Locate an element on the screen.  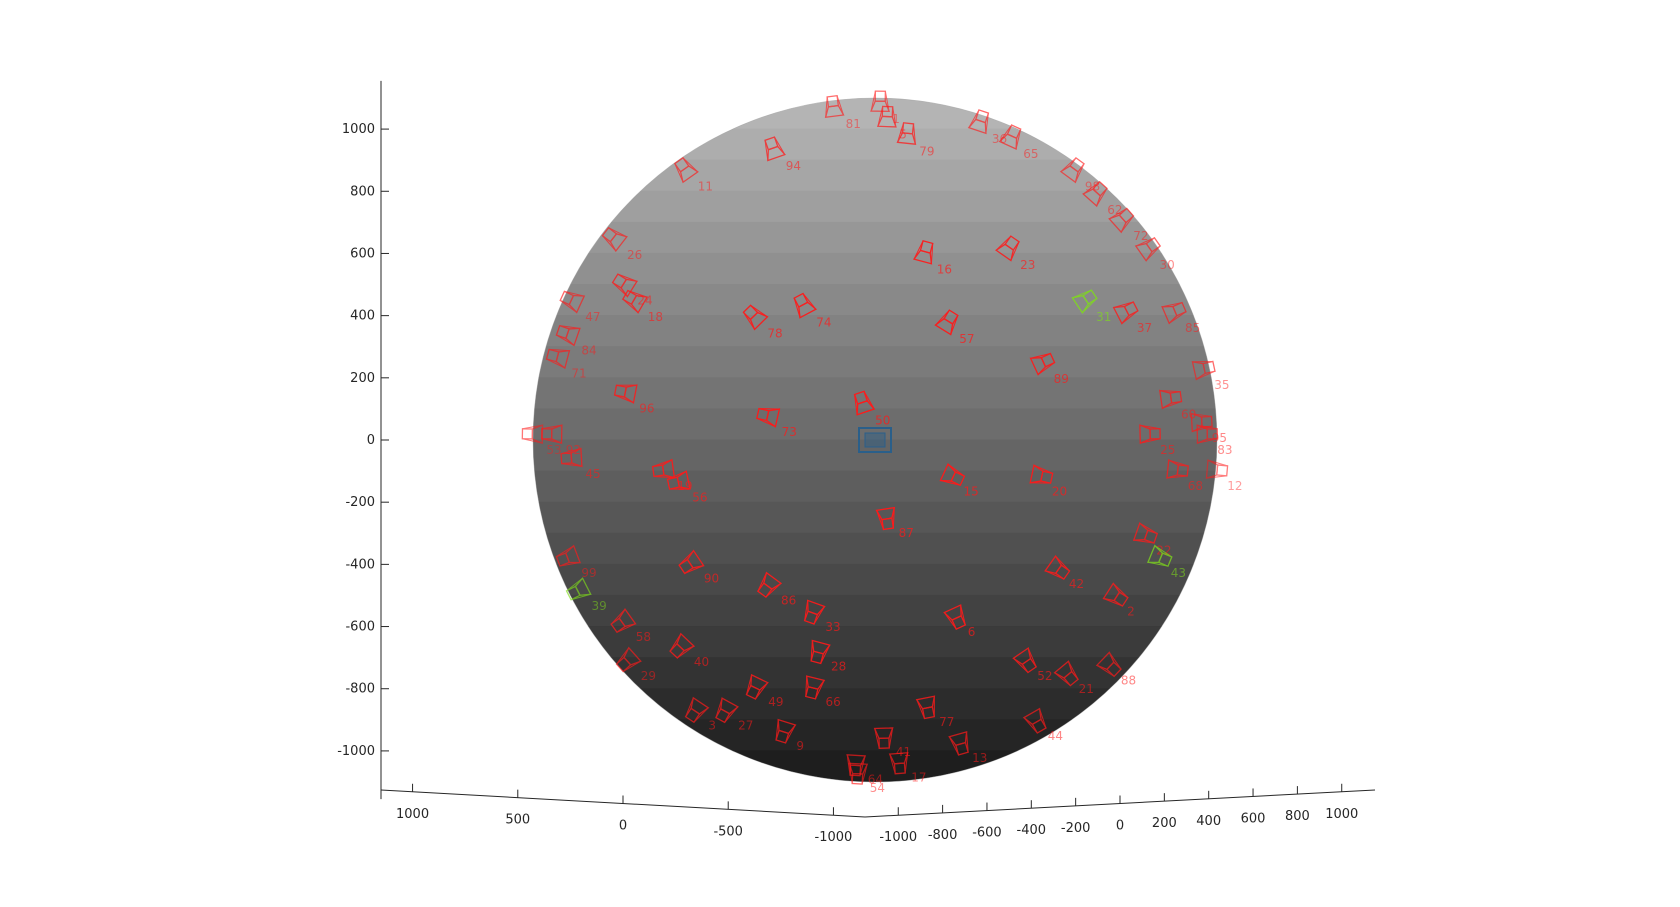
camera-25: 25 is located at coordinates (1157, 440).